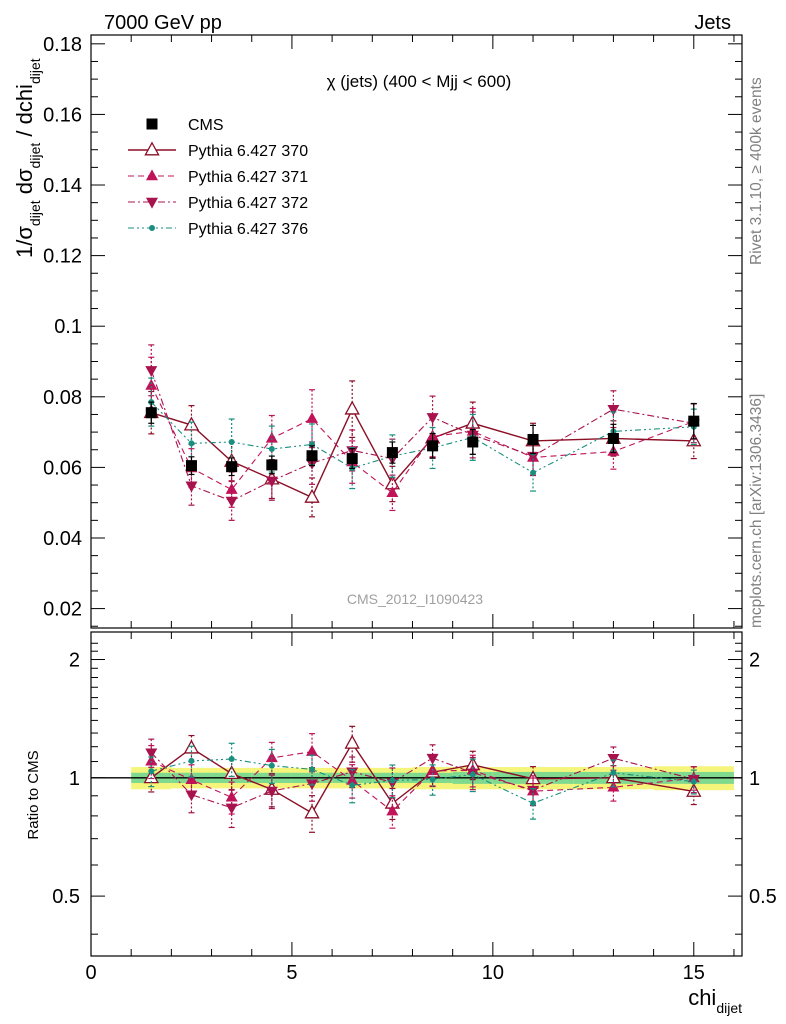 The width and height of the screenshot is (786, 1024). Describe the element at coordinates (90, 973) in the screenshot. I see `x-tick-label: 0` at that location.